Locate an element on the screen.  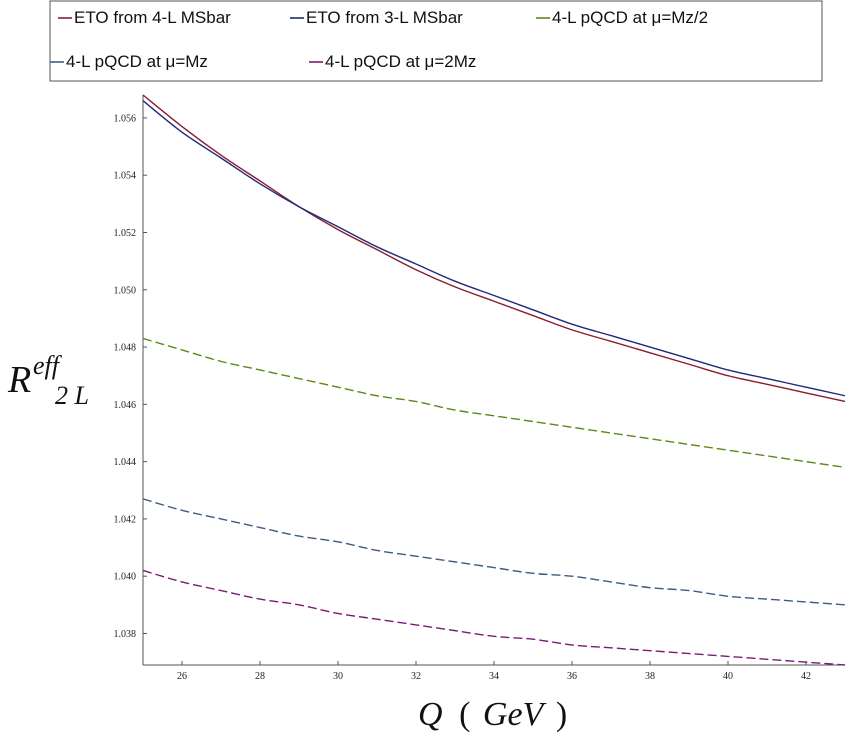
series-line-4-l-pqcd-at-2mz is located at coordinates (494, 617).